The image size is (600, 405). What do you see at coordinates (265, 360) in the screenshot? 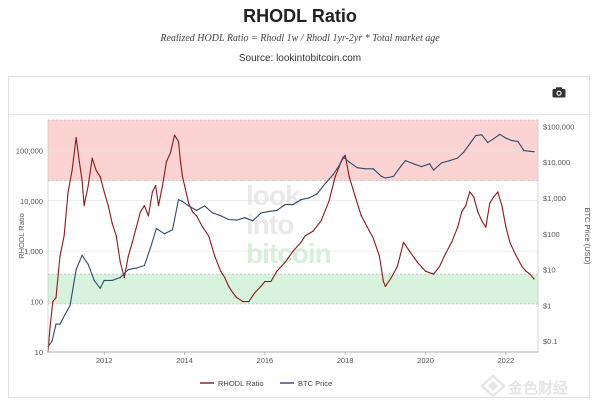
I see `x-tick-label: 2016` at bounding box center [265, 360].